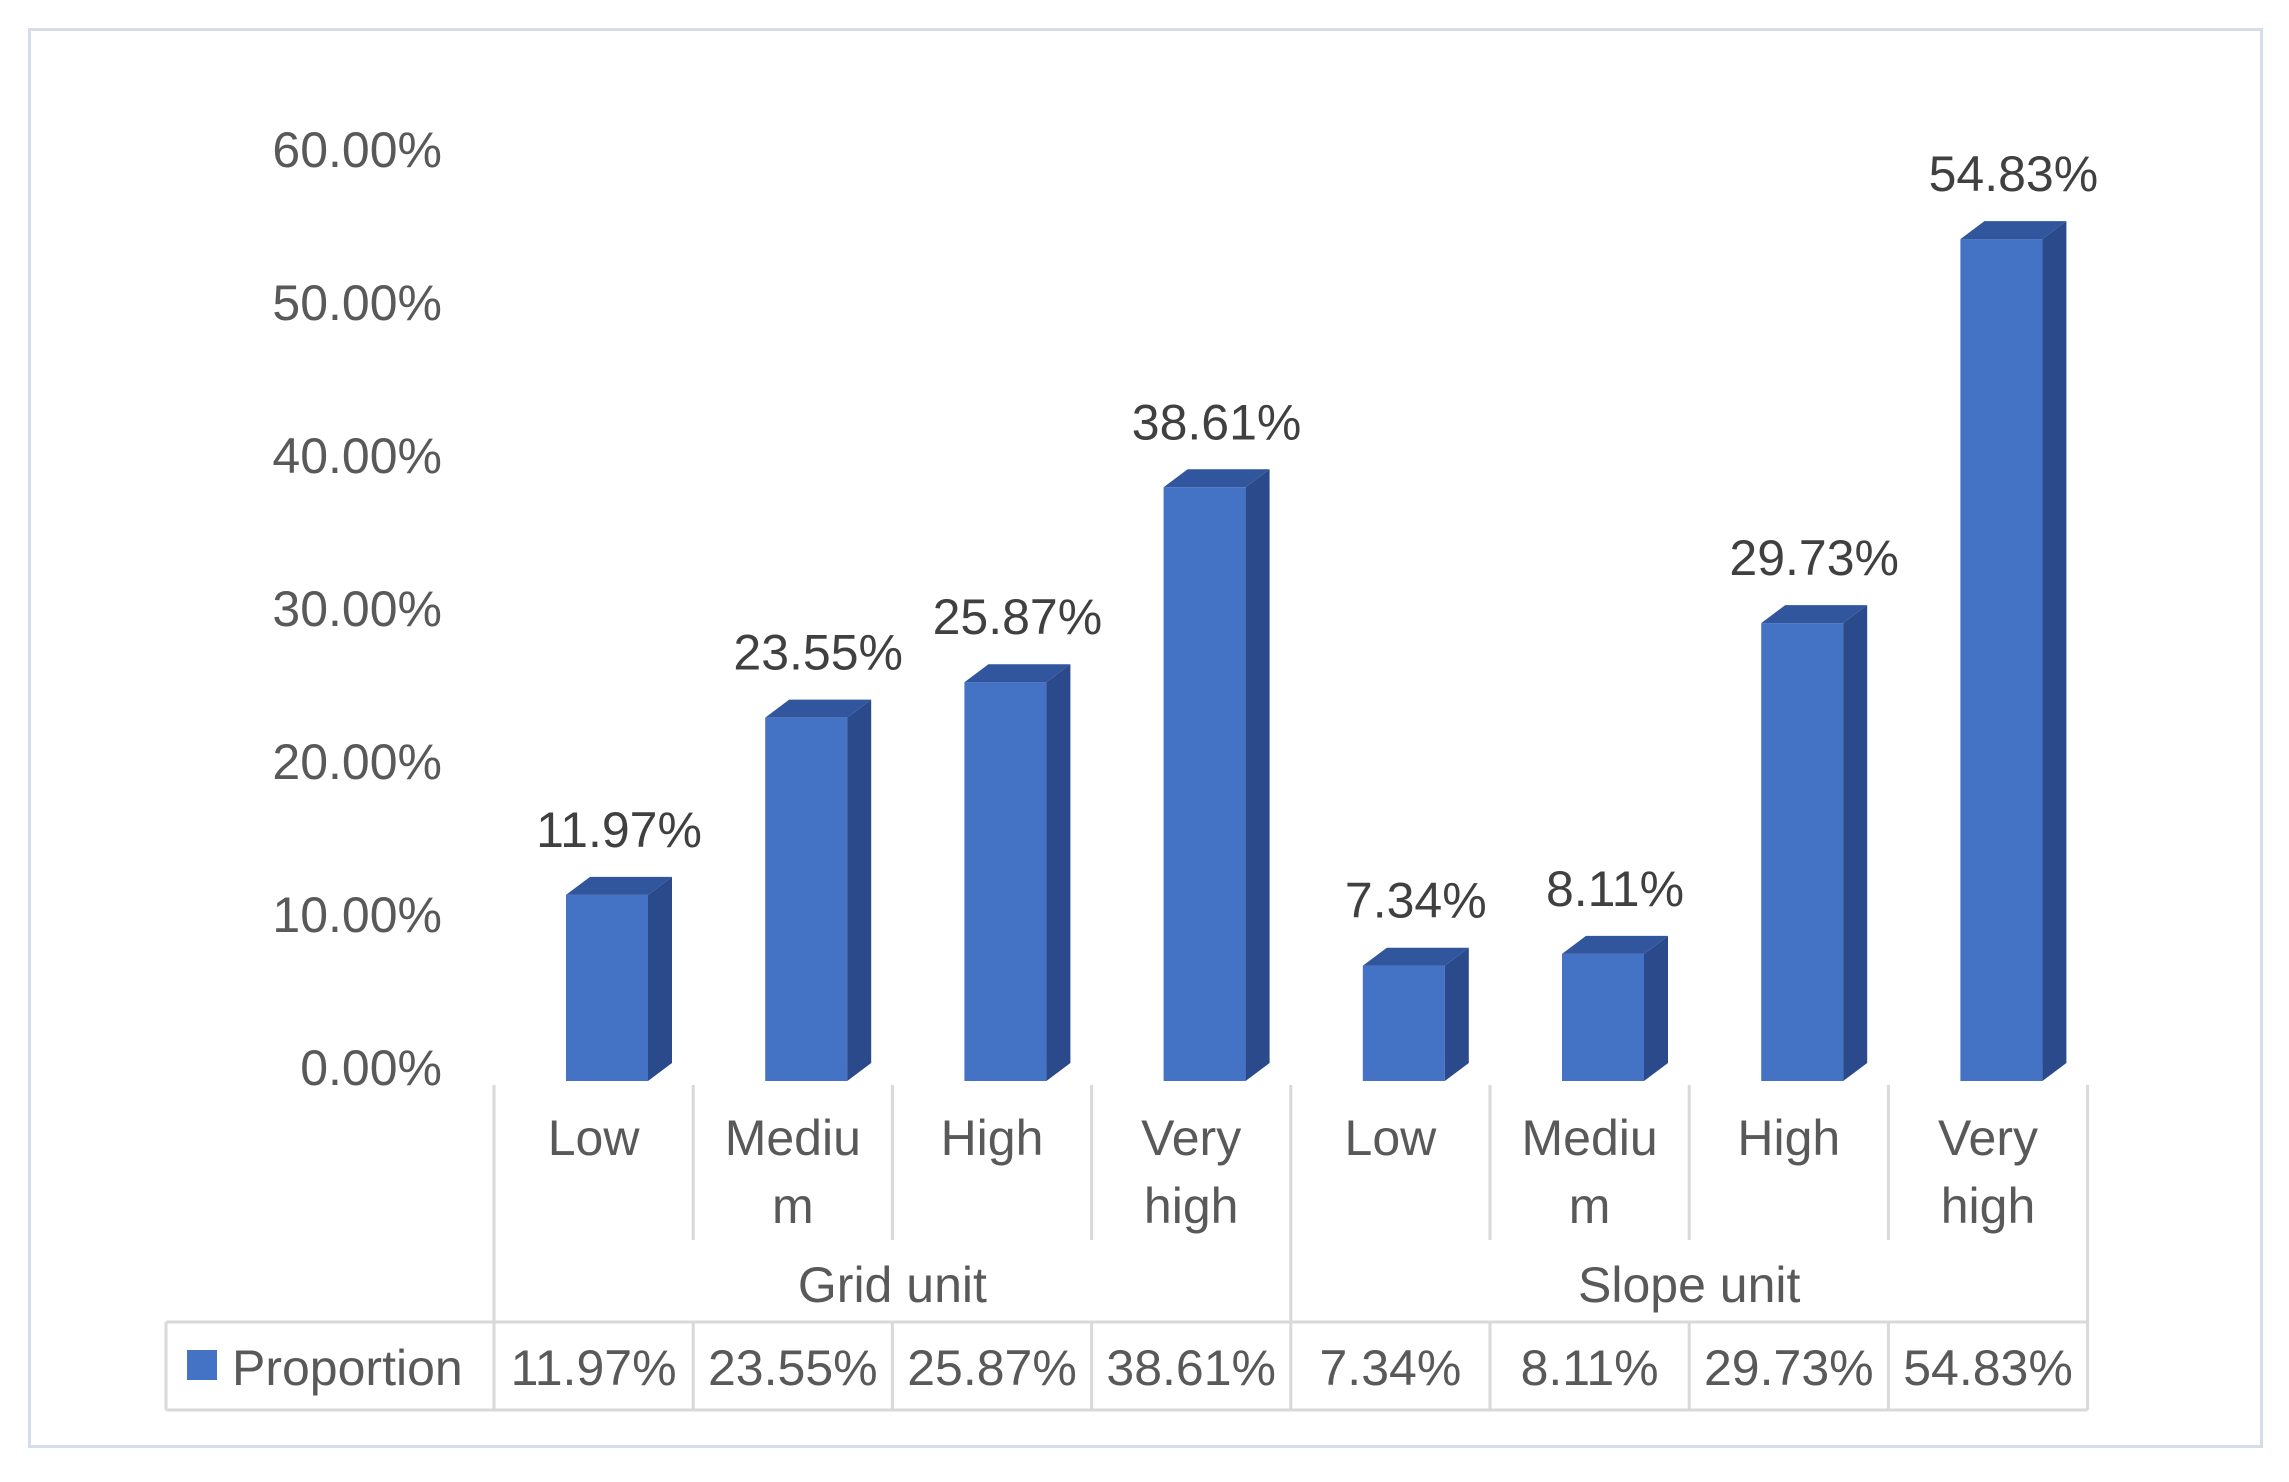 This screenshot has height=1482, width=2289. What do you see at coordinates (594, 1368) in the screenshot?
I see `table-value-1: 11.97%` at bounding box center [594, 1368].